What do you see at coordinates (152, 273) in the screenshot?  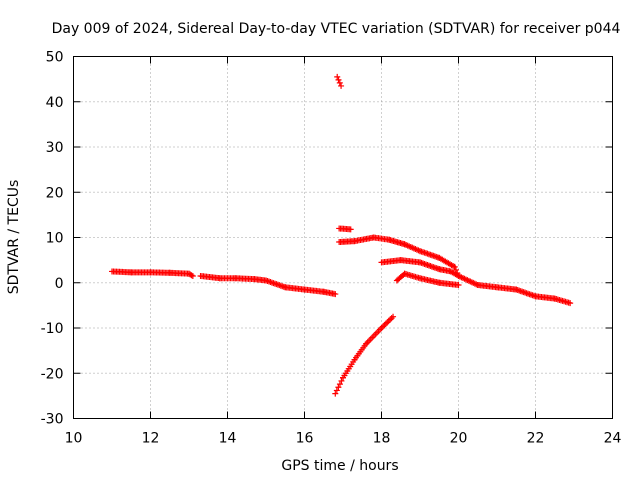 I see `series-track-a` at bounding box center [152, 273].